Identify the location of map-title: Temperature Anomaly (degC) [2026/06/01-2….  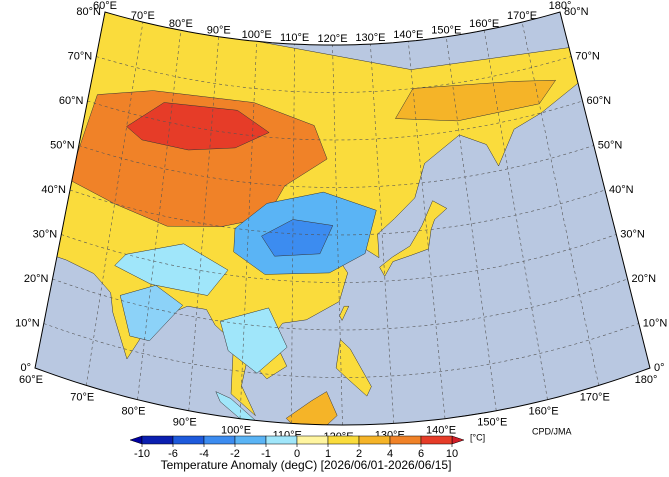
(306, 465).